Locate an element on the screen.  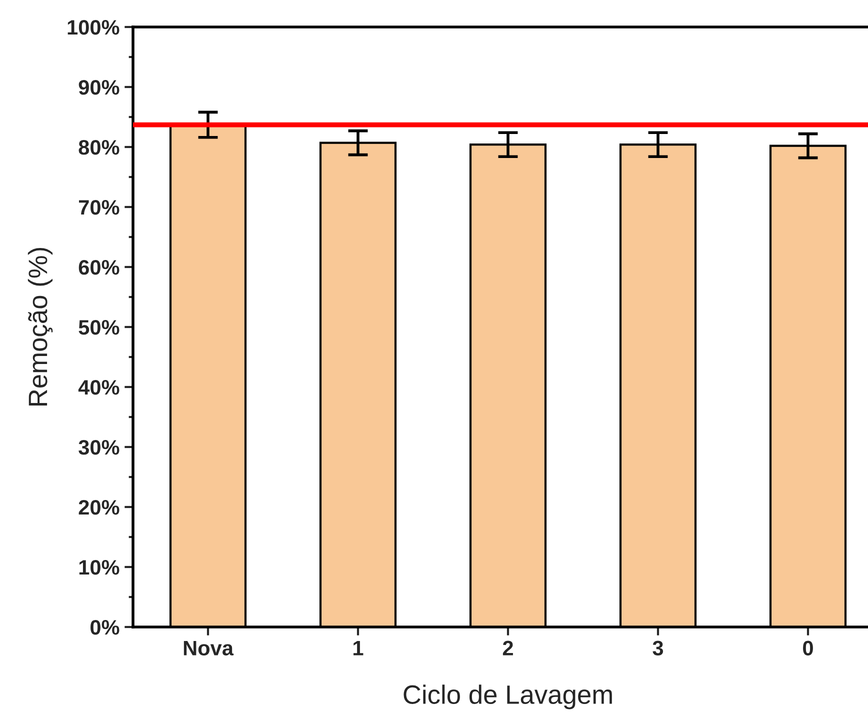
y-tick-label: 40% is located at coordinates (99, 387).